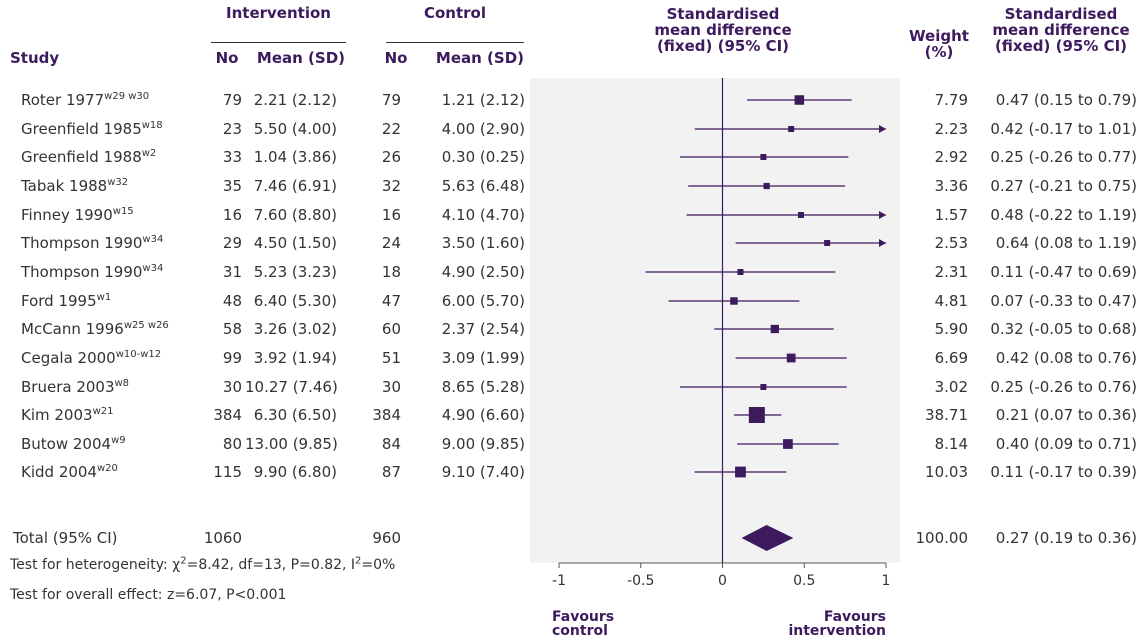 This screenshot has height=643, width=1139. I want to click on study-ci: 0.42 (0.08 to 0.76), so click(1066, 358).